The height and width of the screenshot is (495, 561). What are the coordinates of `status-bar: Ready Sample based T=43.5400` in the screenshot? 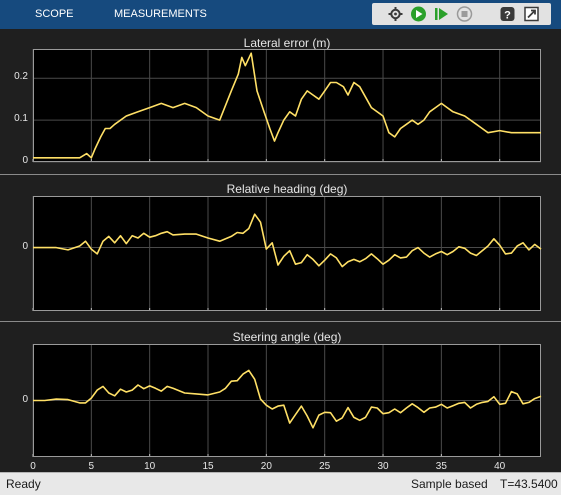 It's located at (280, 483).